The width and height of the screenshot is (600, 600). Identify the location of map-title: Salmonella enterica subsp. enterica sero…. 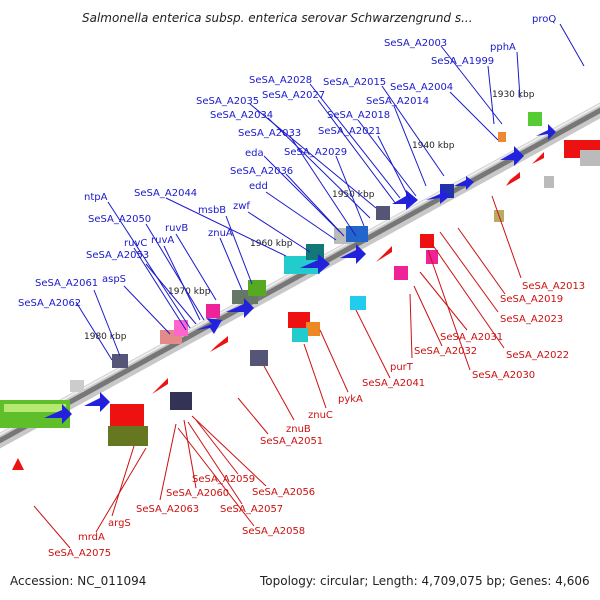
(277, 18).